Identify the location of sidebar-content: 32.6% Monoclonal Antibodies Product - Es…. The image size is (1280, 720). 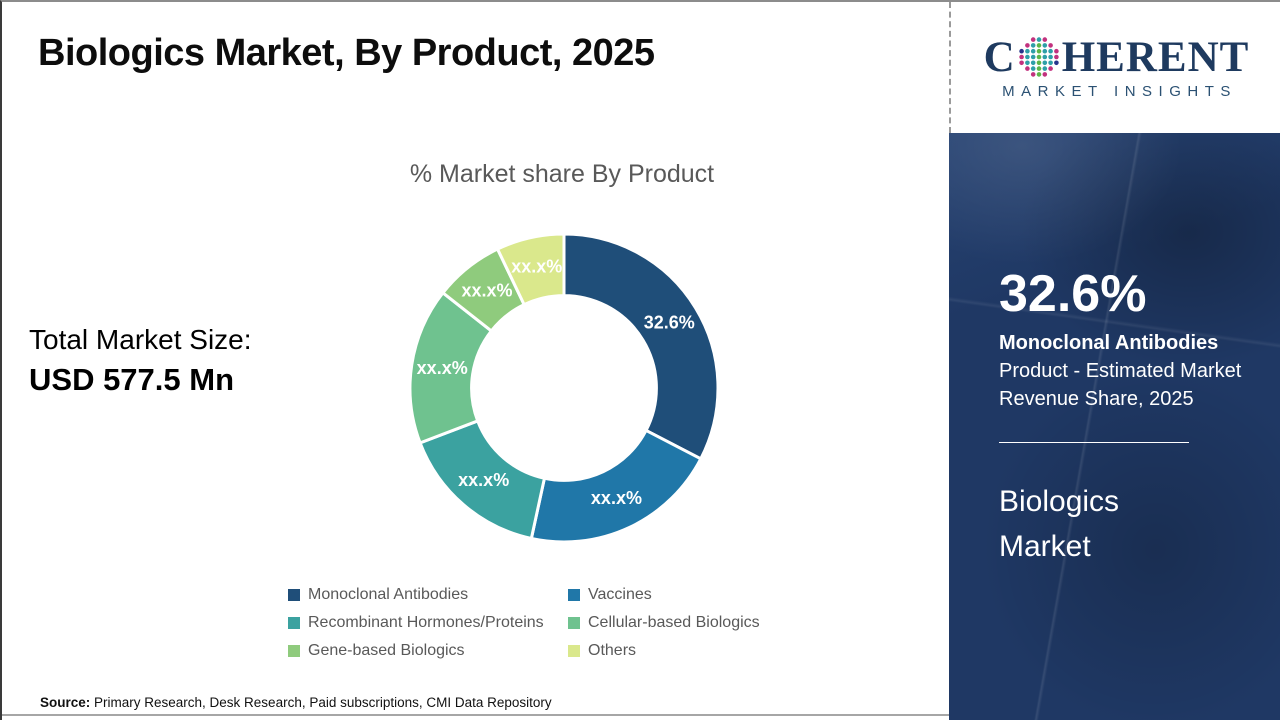
(1124, 418).